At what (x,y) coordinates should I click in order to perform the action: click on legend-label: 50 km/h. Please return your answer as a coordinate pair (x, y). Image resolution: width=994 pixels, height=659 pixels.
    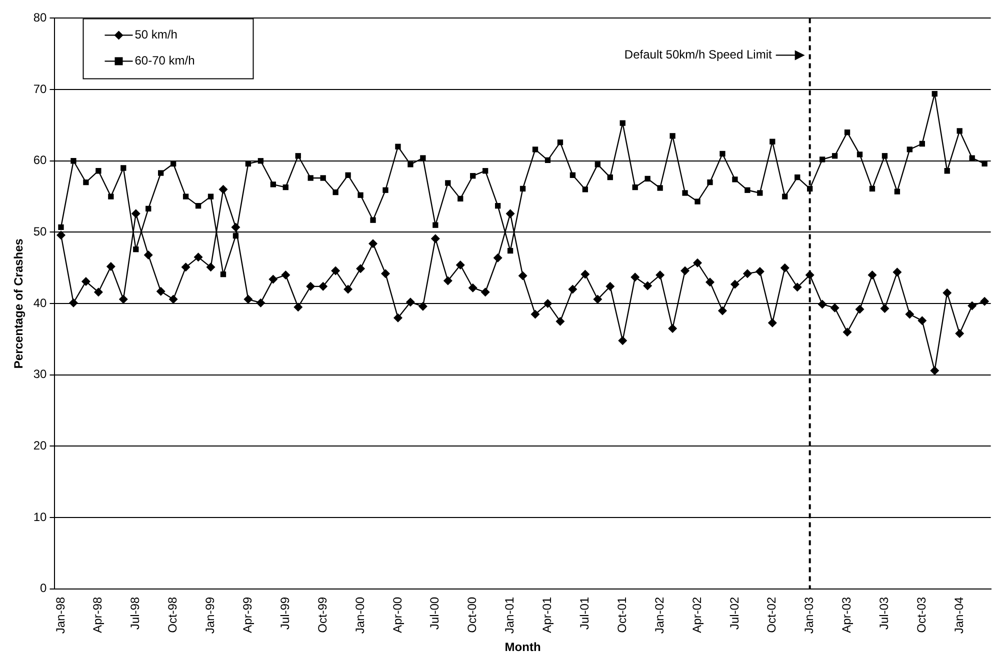
    Looking at the image, I should click on (156, 35).